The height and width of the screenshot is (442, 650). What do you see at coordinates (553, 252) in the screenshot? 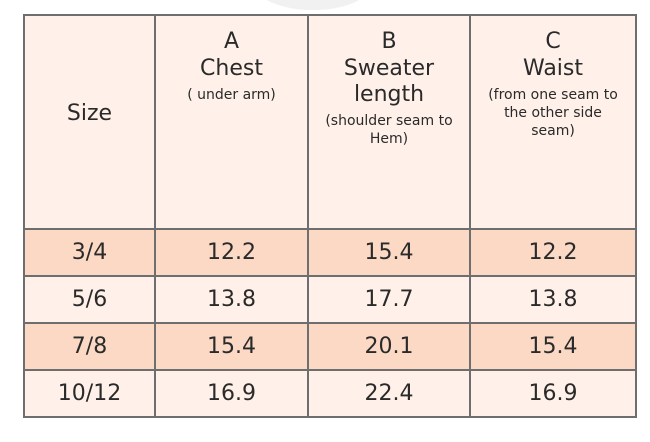
I see `waist-cell: 12.2` at bounding box center [553, 252].